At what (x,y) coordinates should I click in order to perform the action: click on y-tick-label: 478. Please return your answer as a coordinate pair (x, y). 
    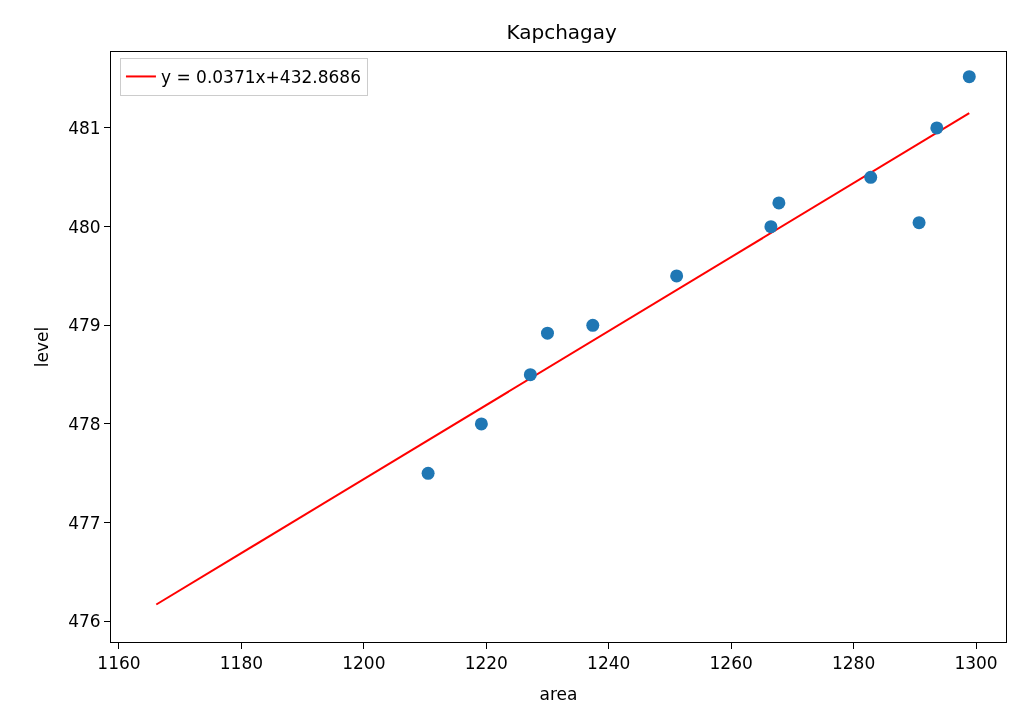
    Looking at the image, I should click on (84, 423).